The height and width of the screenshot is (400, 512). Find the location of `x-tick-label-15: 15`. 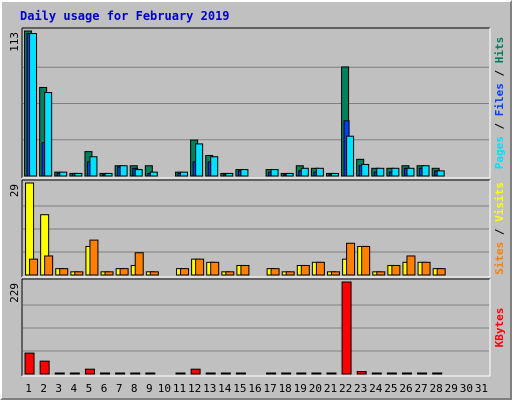

x-tick-label-15: 15 is located at coordinates (239, 388).